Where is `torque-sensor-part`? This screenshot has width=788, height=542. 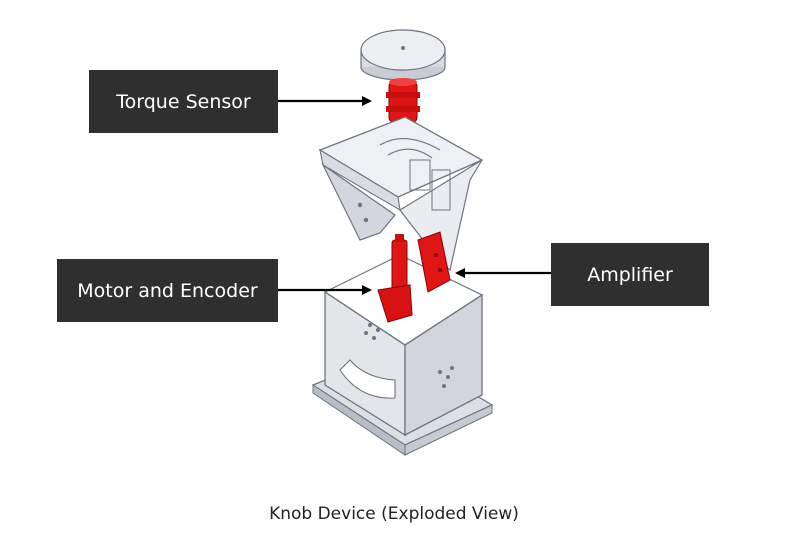 torque-sensor-part is located at coordinates (403, 100).